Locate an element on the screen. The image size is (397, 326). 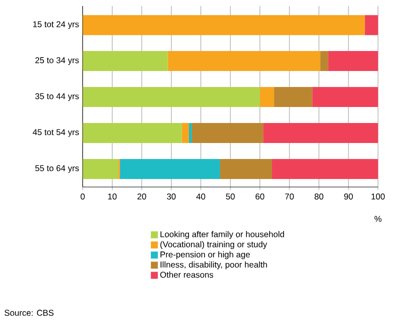
x-tick-label: 70 is located at coordinates (289, 197).